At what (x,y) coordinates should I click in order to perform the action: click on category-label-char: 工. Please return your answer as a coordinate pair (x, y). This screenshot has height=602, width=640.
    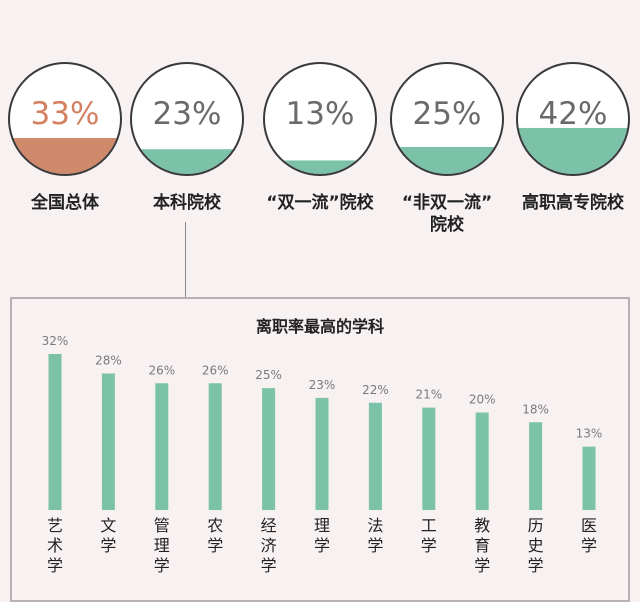
    Looking at the image, I should click on (429, 525).